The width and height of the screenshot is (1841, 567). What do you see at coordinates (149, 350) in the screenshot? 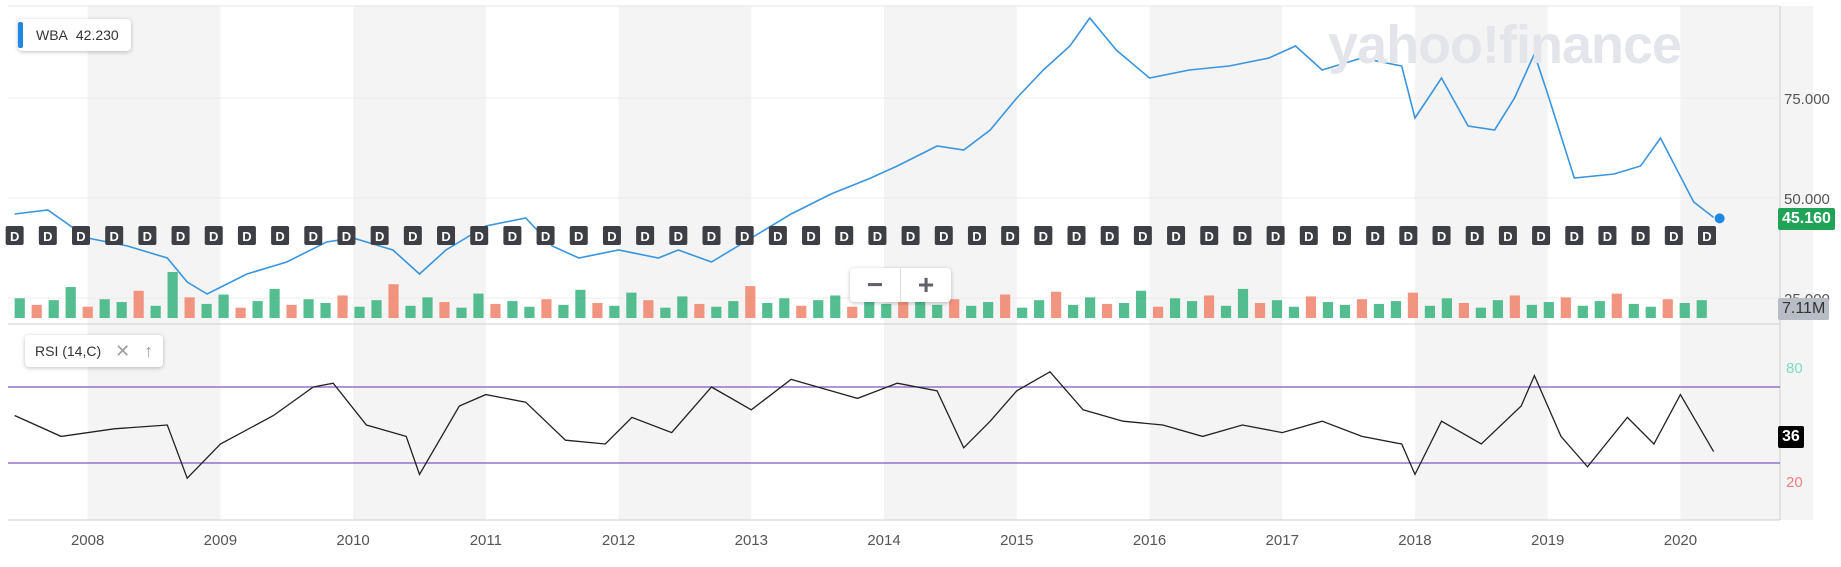
I see `arrow-up-icon: ↑` at bounding box center [149, 350].